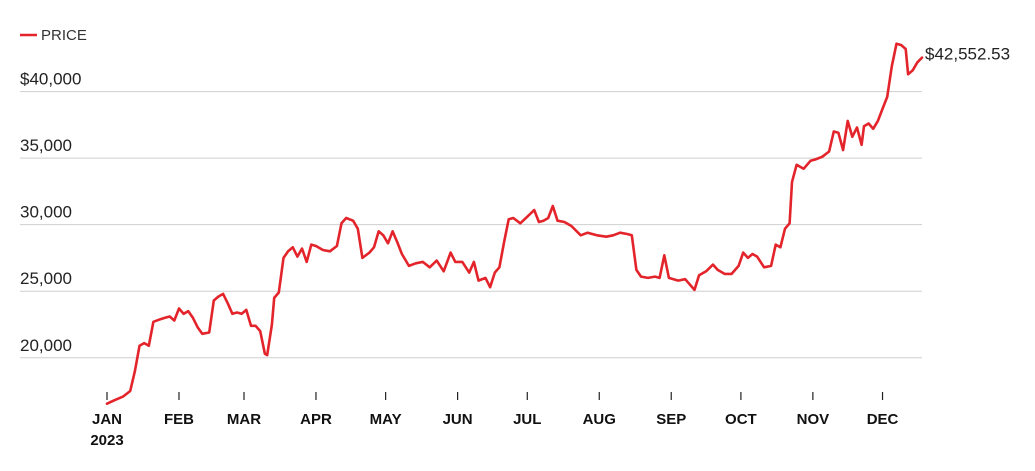 Image resolution: width=1035 pixels, height=471 pixels. Describe the element at coordinates (883, 419) in the screenshot. I see `x-tick-label: DEC` at that location.